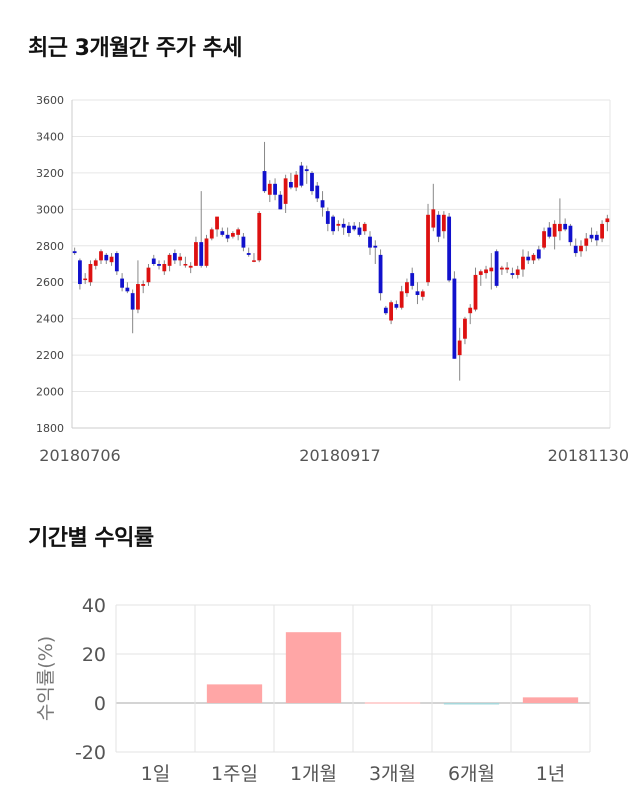 This screenshot has height=810, width=640. What do you see at coordinates (91, 538) in the screenshot?
I see `returns-title: 기간별 수익률` at bounding box center [91, 538].